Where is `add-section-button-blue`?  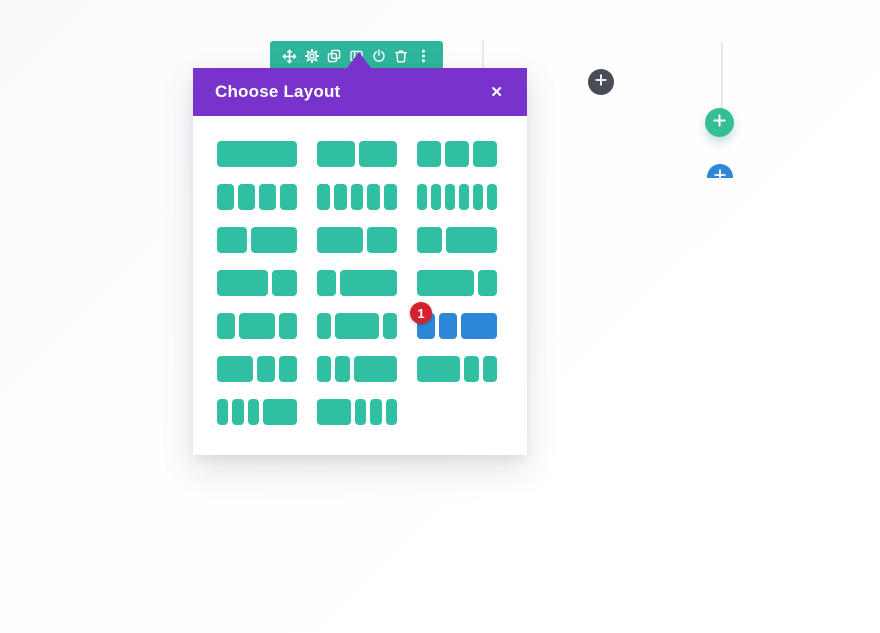
add-section-button-blue is located at coordinates (720, 171).